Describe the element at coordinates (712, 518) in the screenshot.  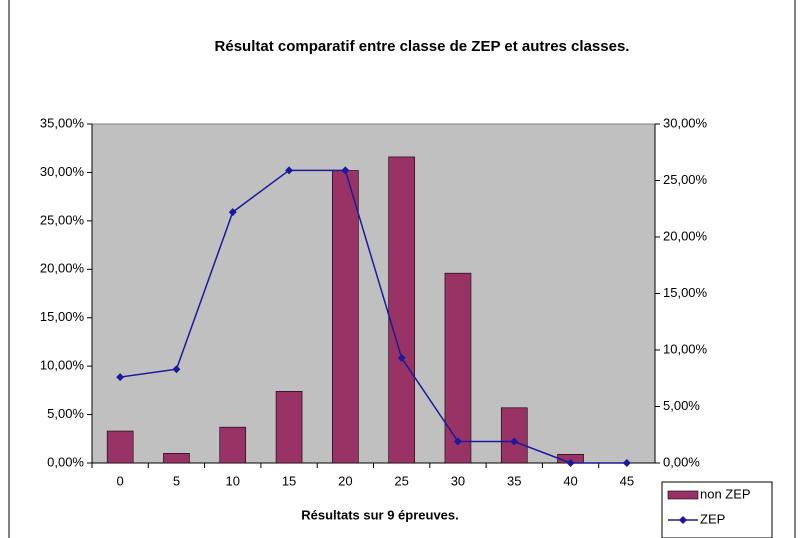
I see `legend-label: ZEP` at that location.